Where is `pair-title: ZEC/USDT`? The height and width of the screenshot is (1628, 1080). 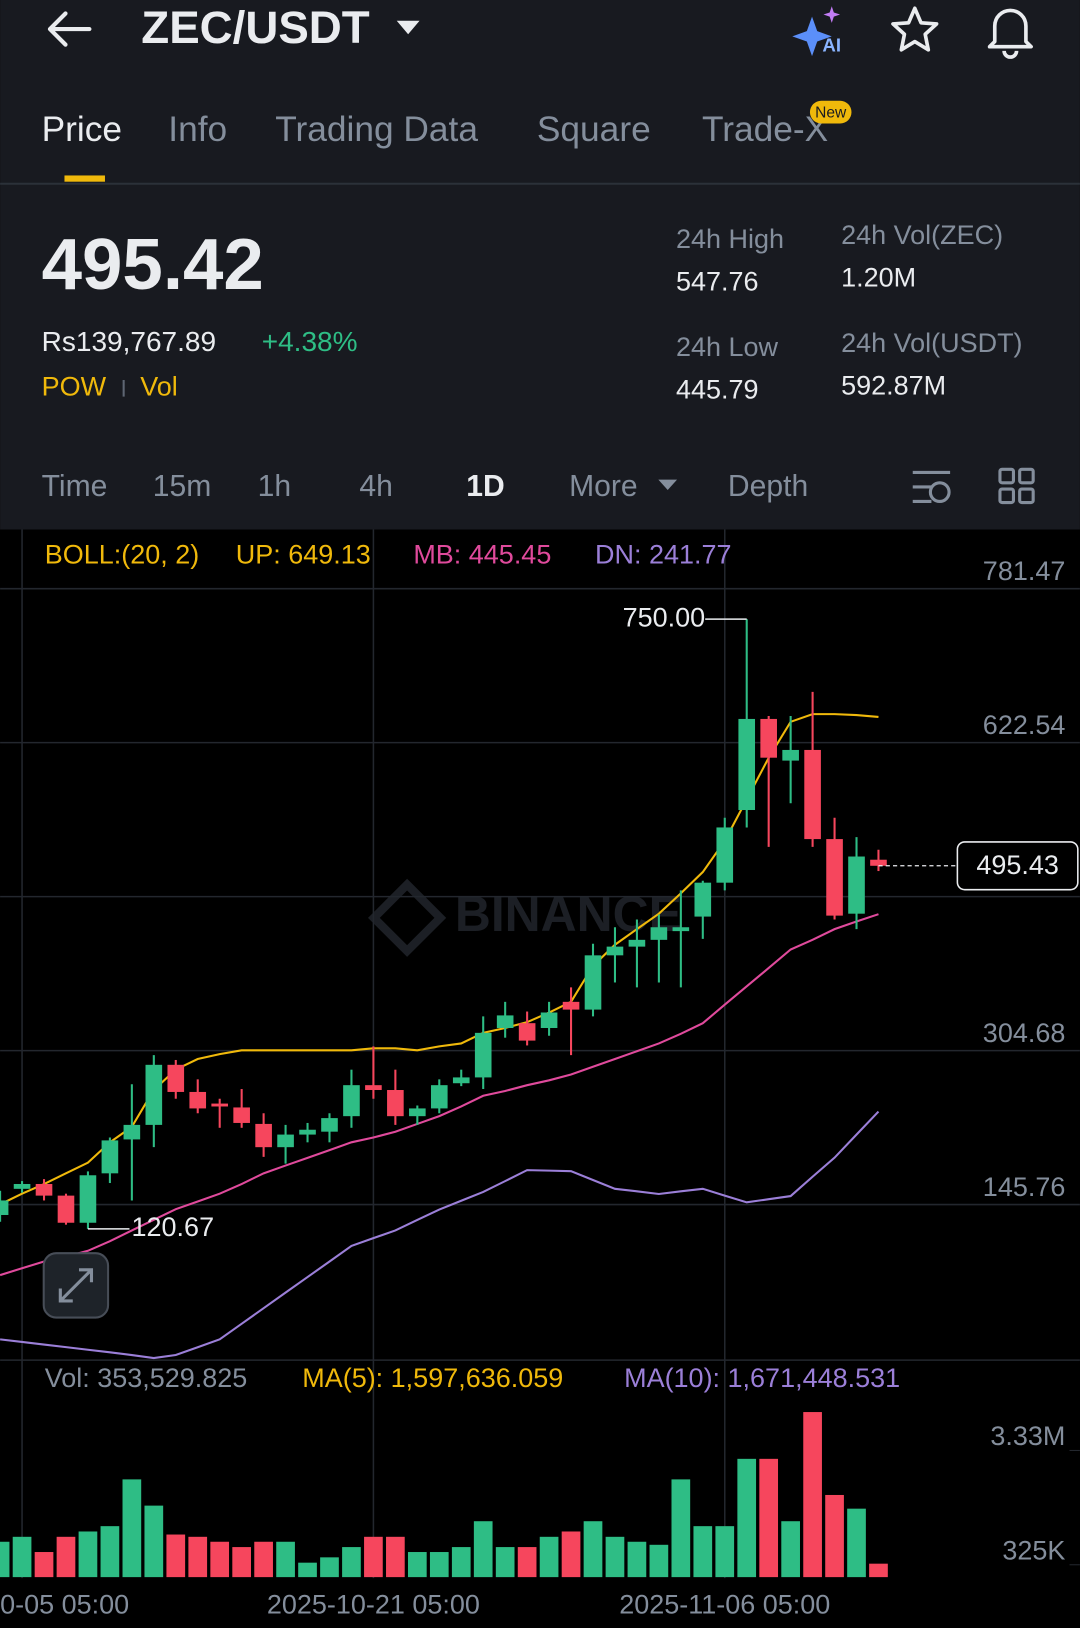
pair-title: ZEC/USDT is located at coordinates (255, 27).